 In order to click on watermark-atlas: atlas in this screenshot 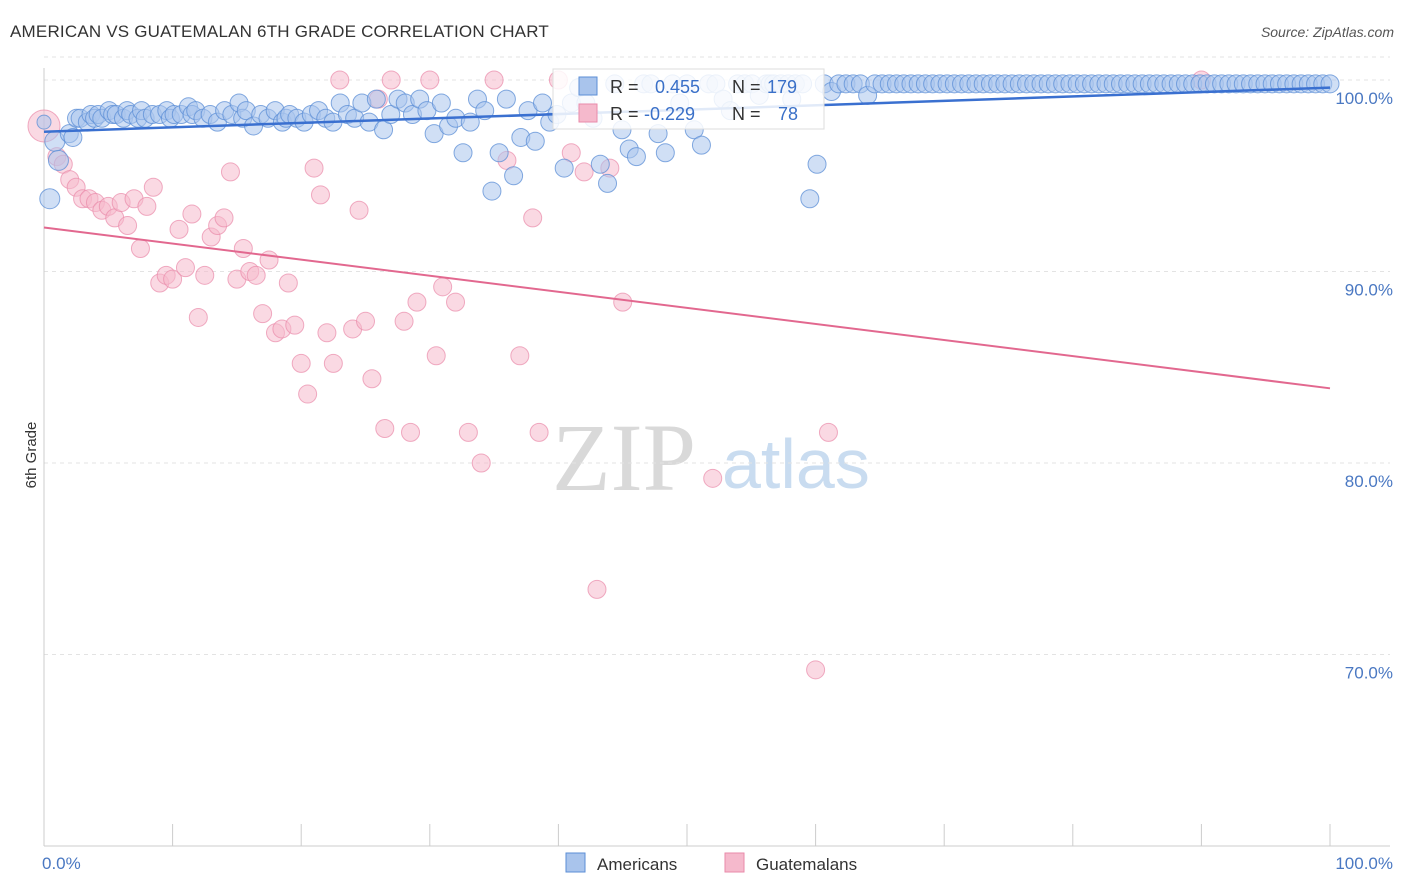, I will do `click(796, 464)`.